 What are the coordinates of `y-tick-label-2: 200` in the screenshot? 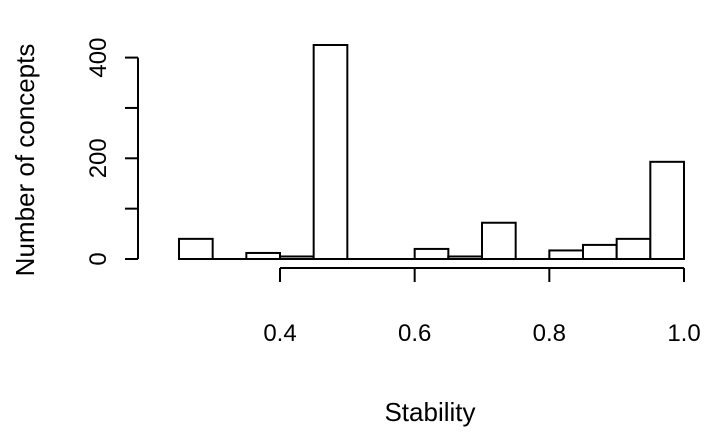 It's located at (98, 158).